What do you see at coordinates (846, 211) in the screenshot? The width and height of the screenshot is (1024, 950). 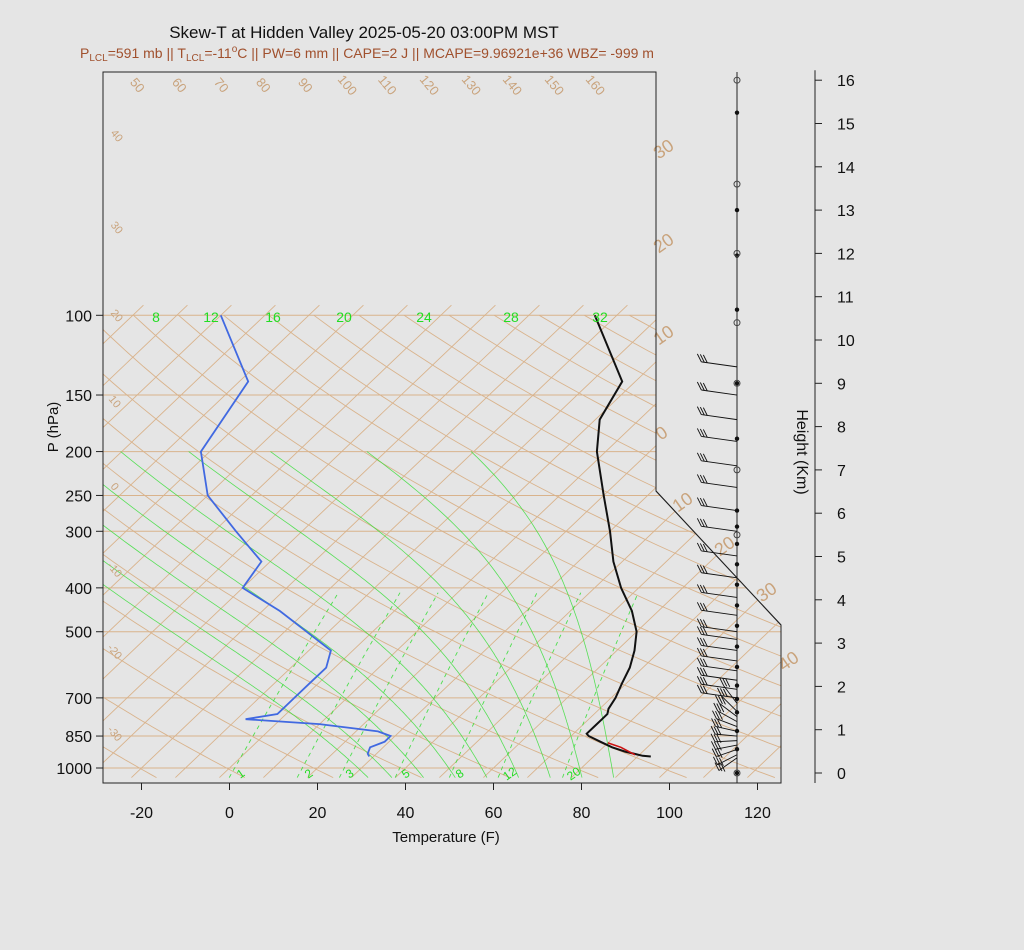 I see `height-tick-label: 13` at bounding box center [846, 211].